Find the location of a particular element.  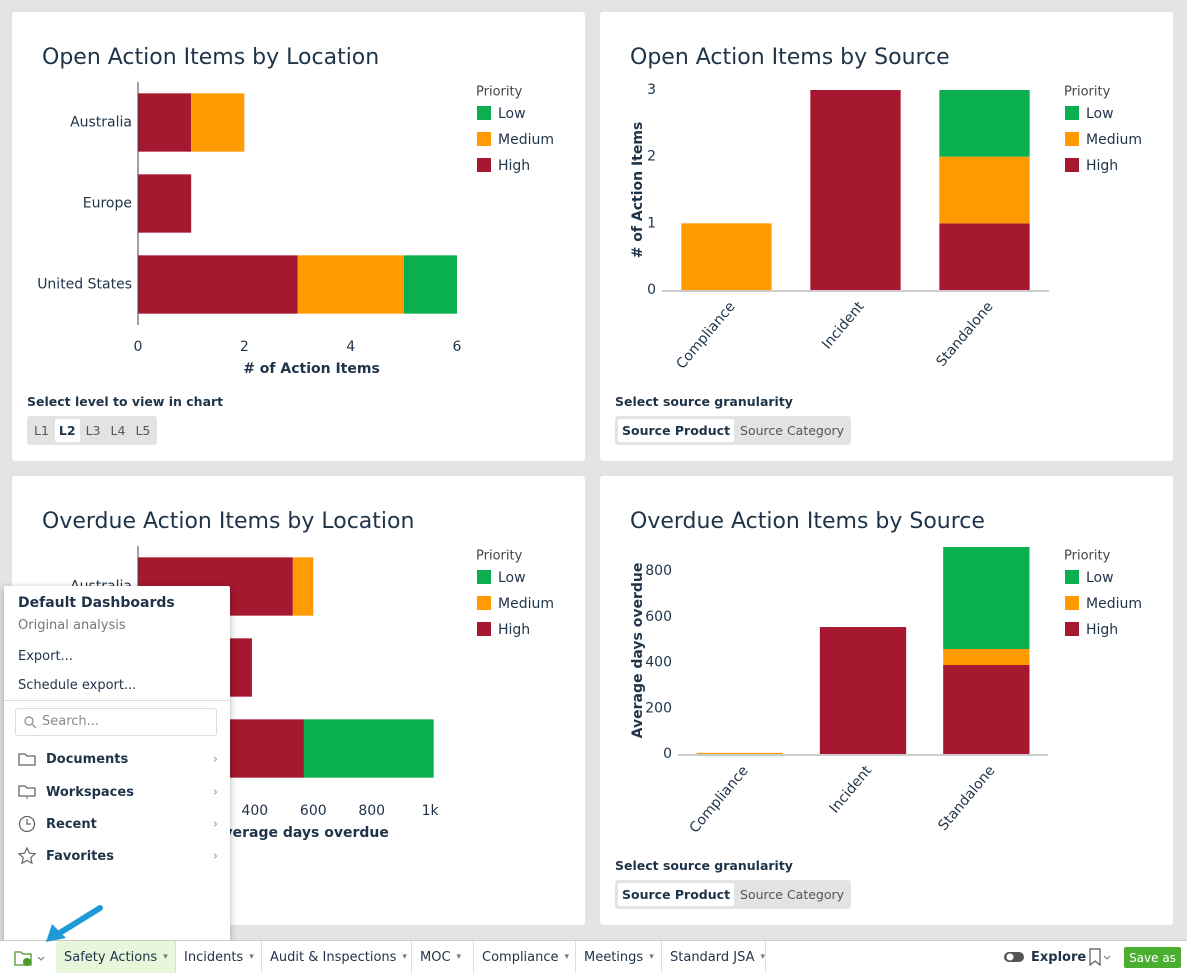

tab-label: Meetings is located at coordinates (614, 957).